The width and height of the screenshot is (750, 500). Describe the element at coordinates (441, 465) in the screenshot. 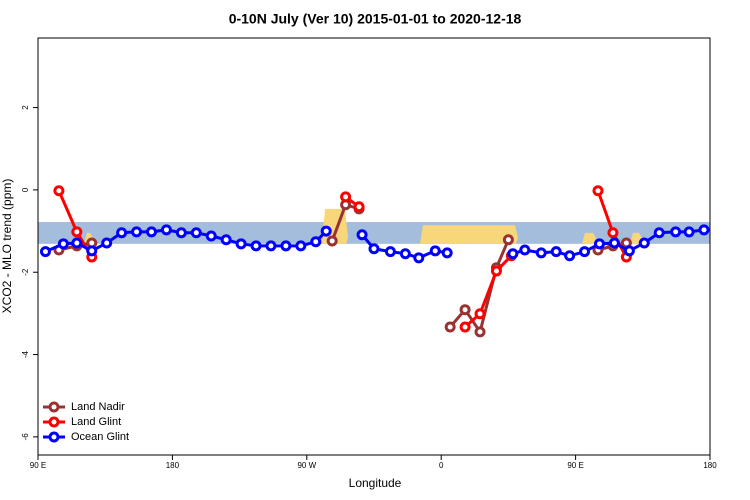

I see `x-tick-label: 0` at that location.